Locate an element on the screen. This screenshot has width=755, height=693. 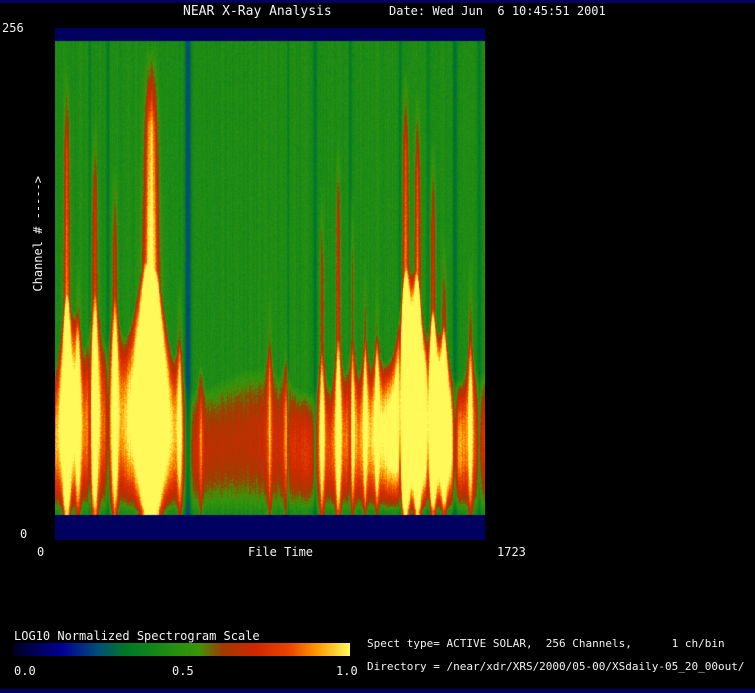
date-label: Date: Wed Jun 6 10:45:51 2001 is located at coordinates (497, 11).